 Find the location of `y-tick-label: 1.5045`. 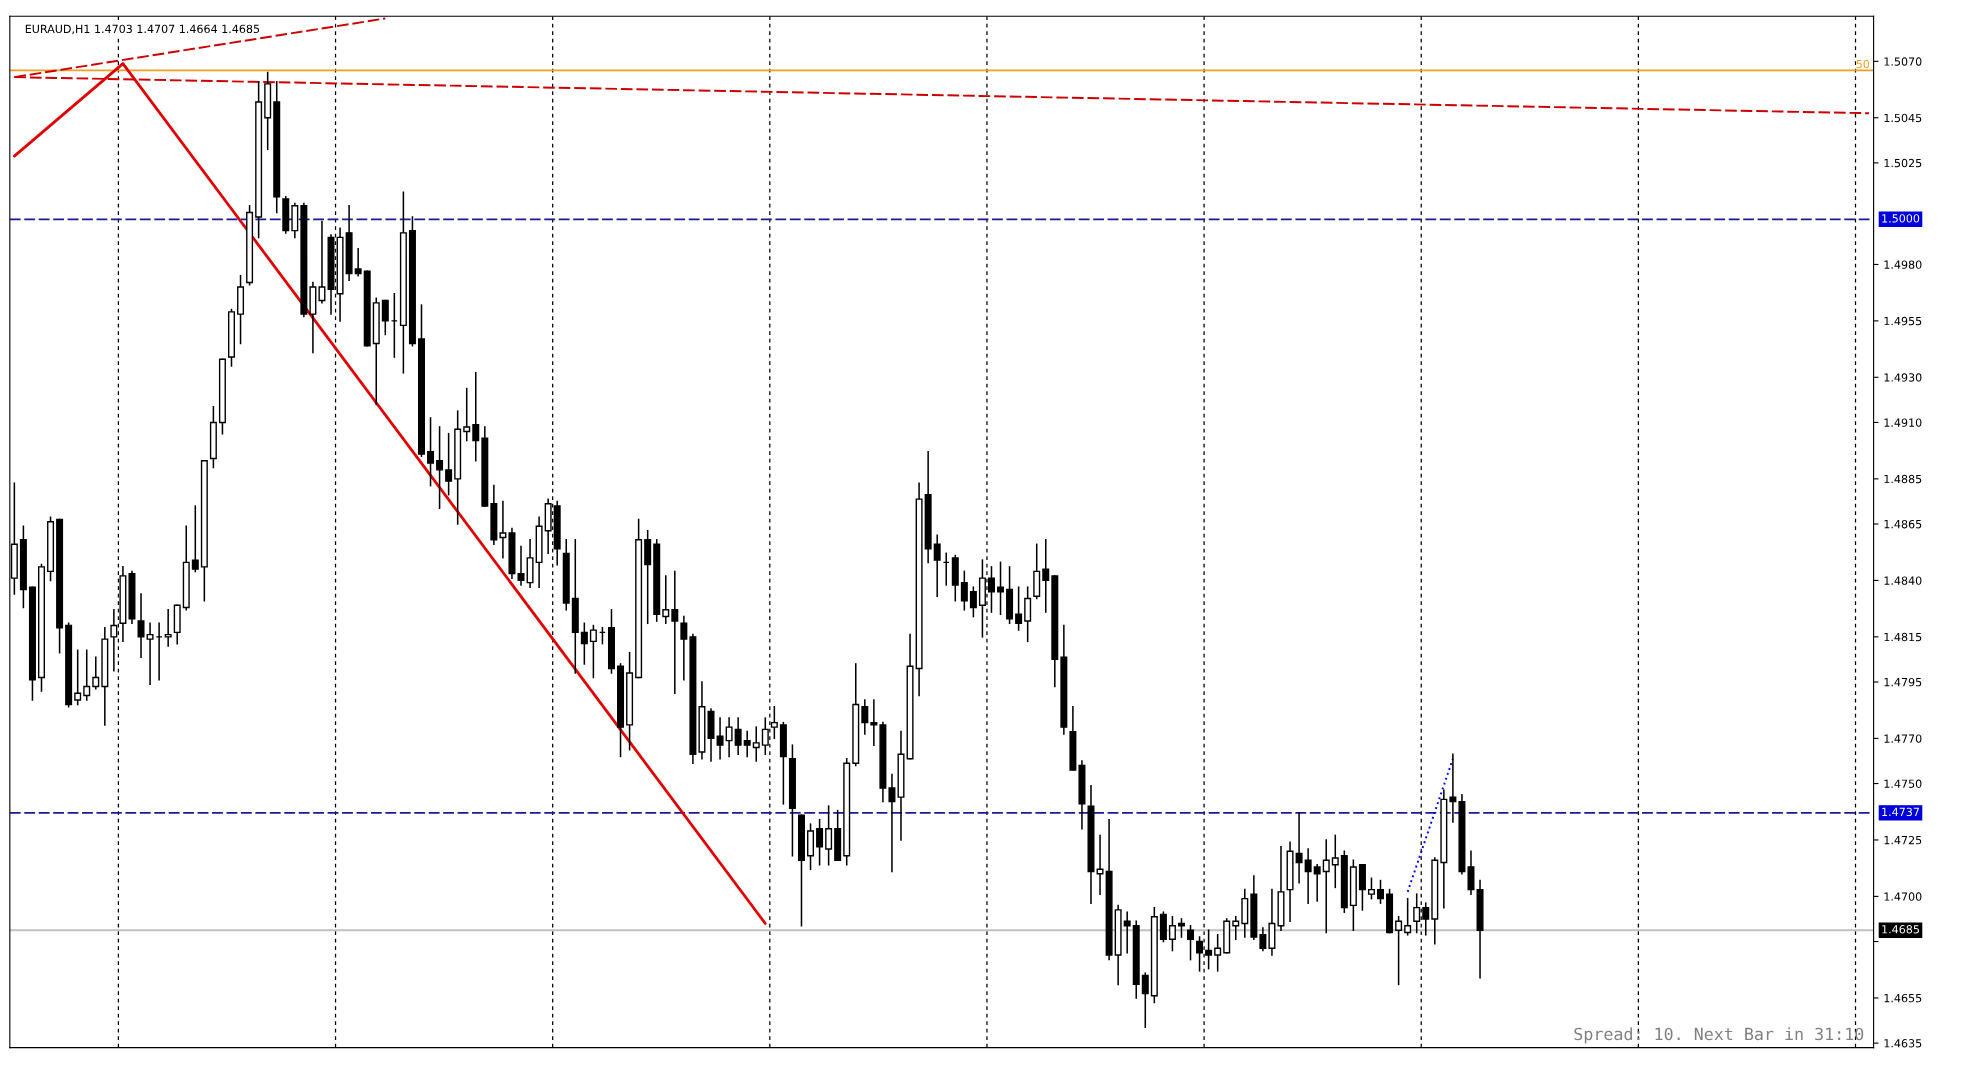

y-tick-label: 1.5045 is located at coordinates (1903, 118).